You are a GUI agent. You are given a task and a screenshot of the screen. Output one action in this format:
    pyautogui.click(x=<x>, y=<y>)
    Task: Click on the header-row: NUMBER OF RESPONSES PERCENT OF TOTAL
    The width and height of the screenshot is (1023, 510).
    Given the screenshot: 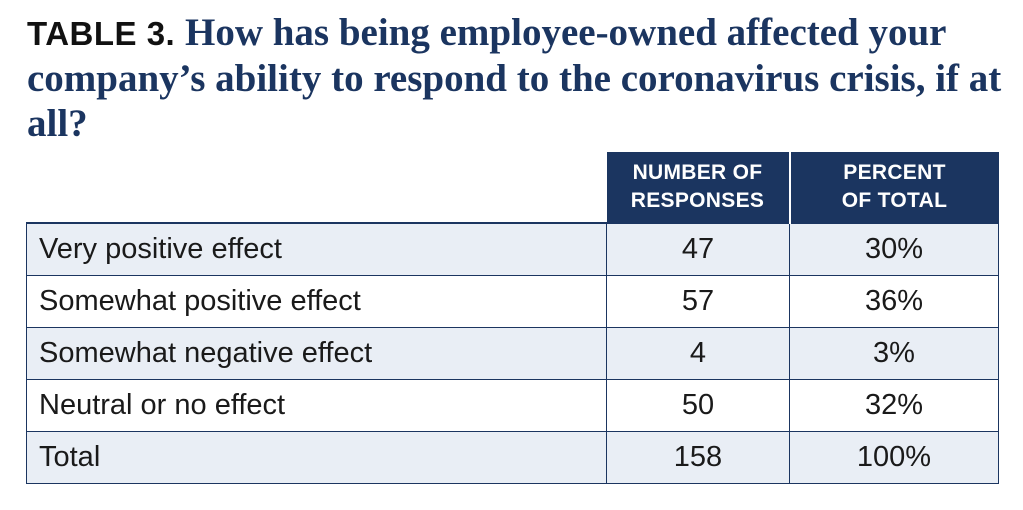 What is the action you would take?
    pyautogui.click(x=513, y=187)
    